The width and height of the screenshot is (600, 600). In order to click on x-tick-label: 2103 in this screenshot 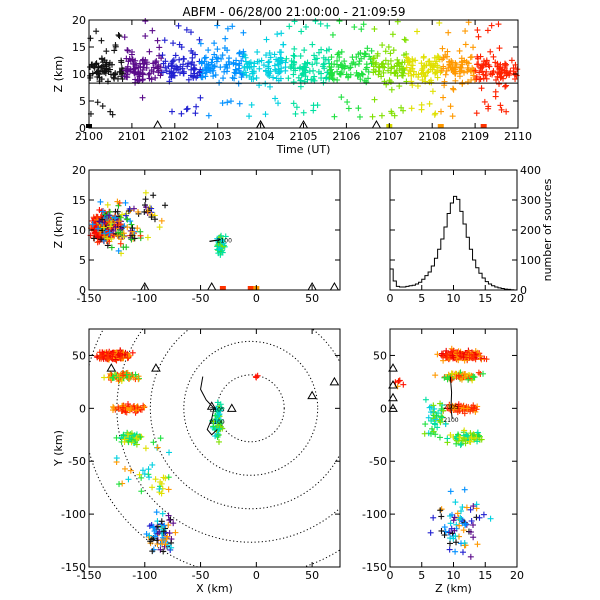, I will do `click(218, 136)`.